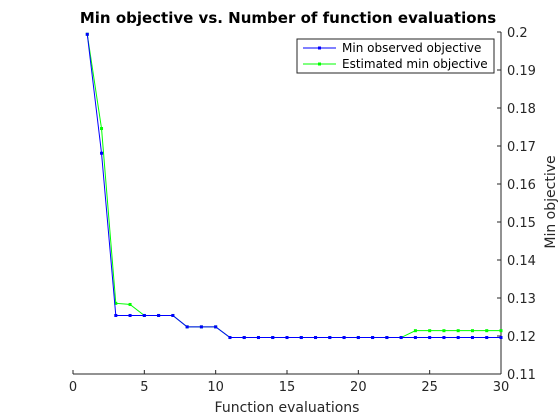  What do you see at coordinates (144, 387) in the screenshot?
I see `x-tick-label: 5` at bounding box center [144, 387].